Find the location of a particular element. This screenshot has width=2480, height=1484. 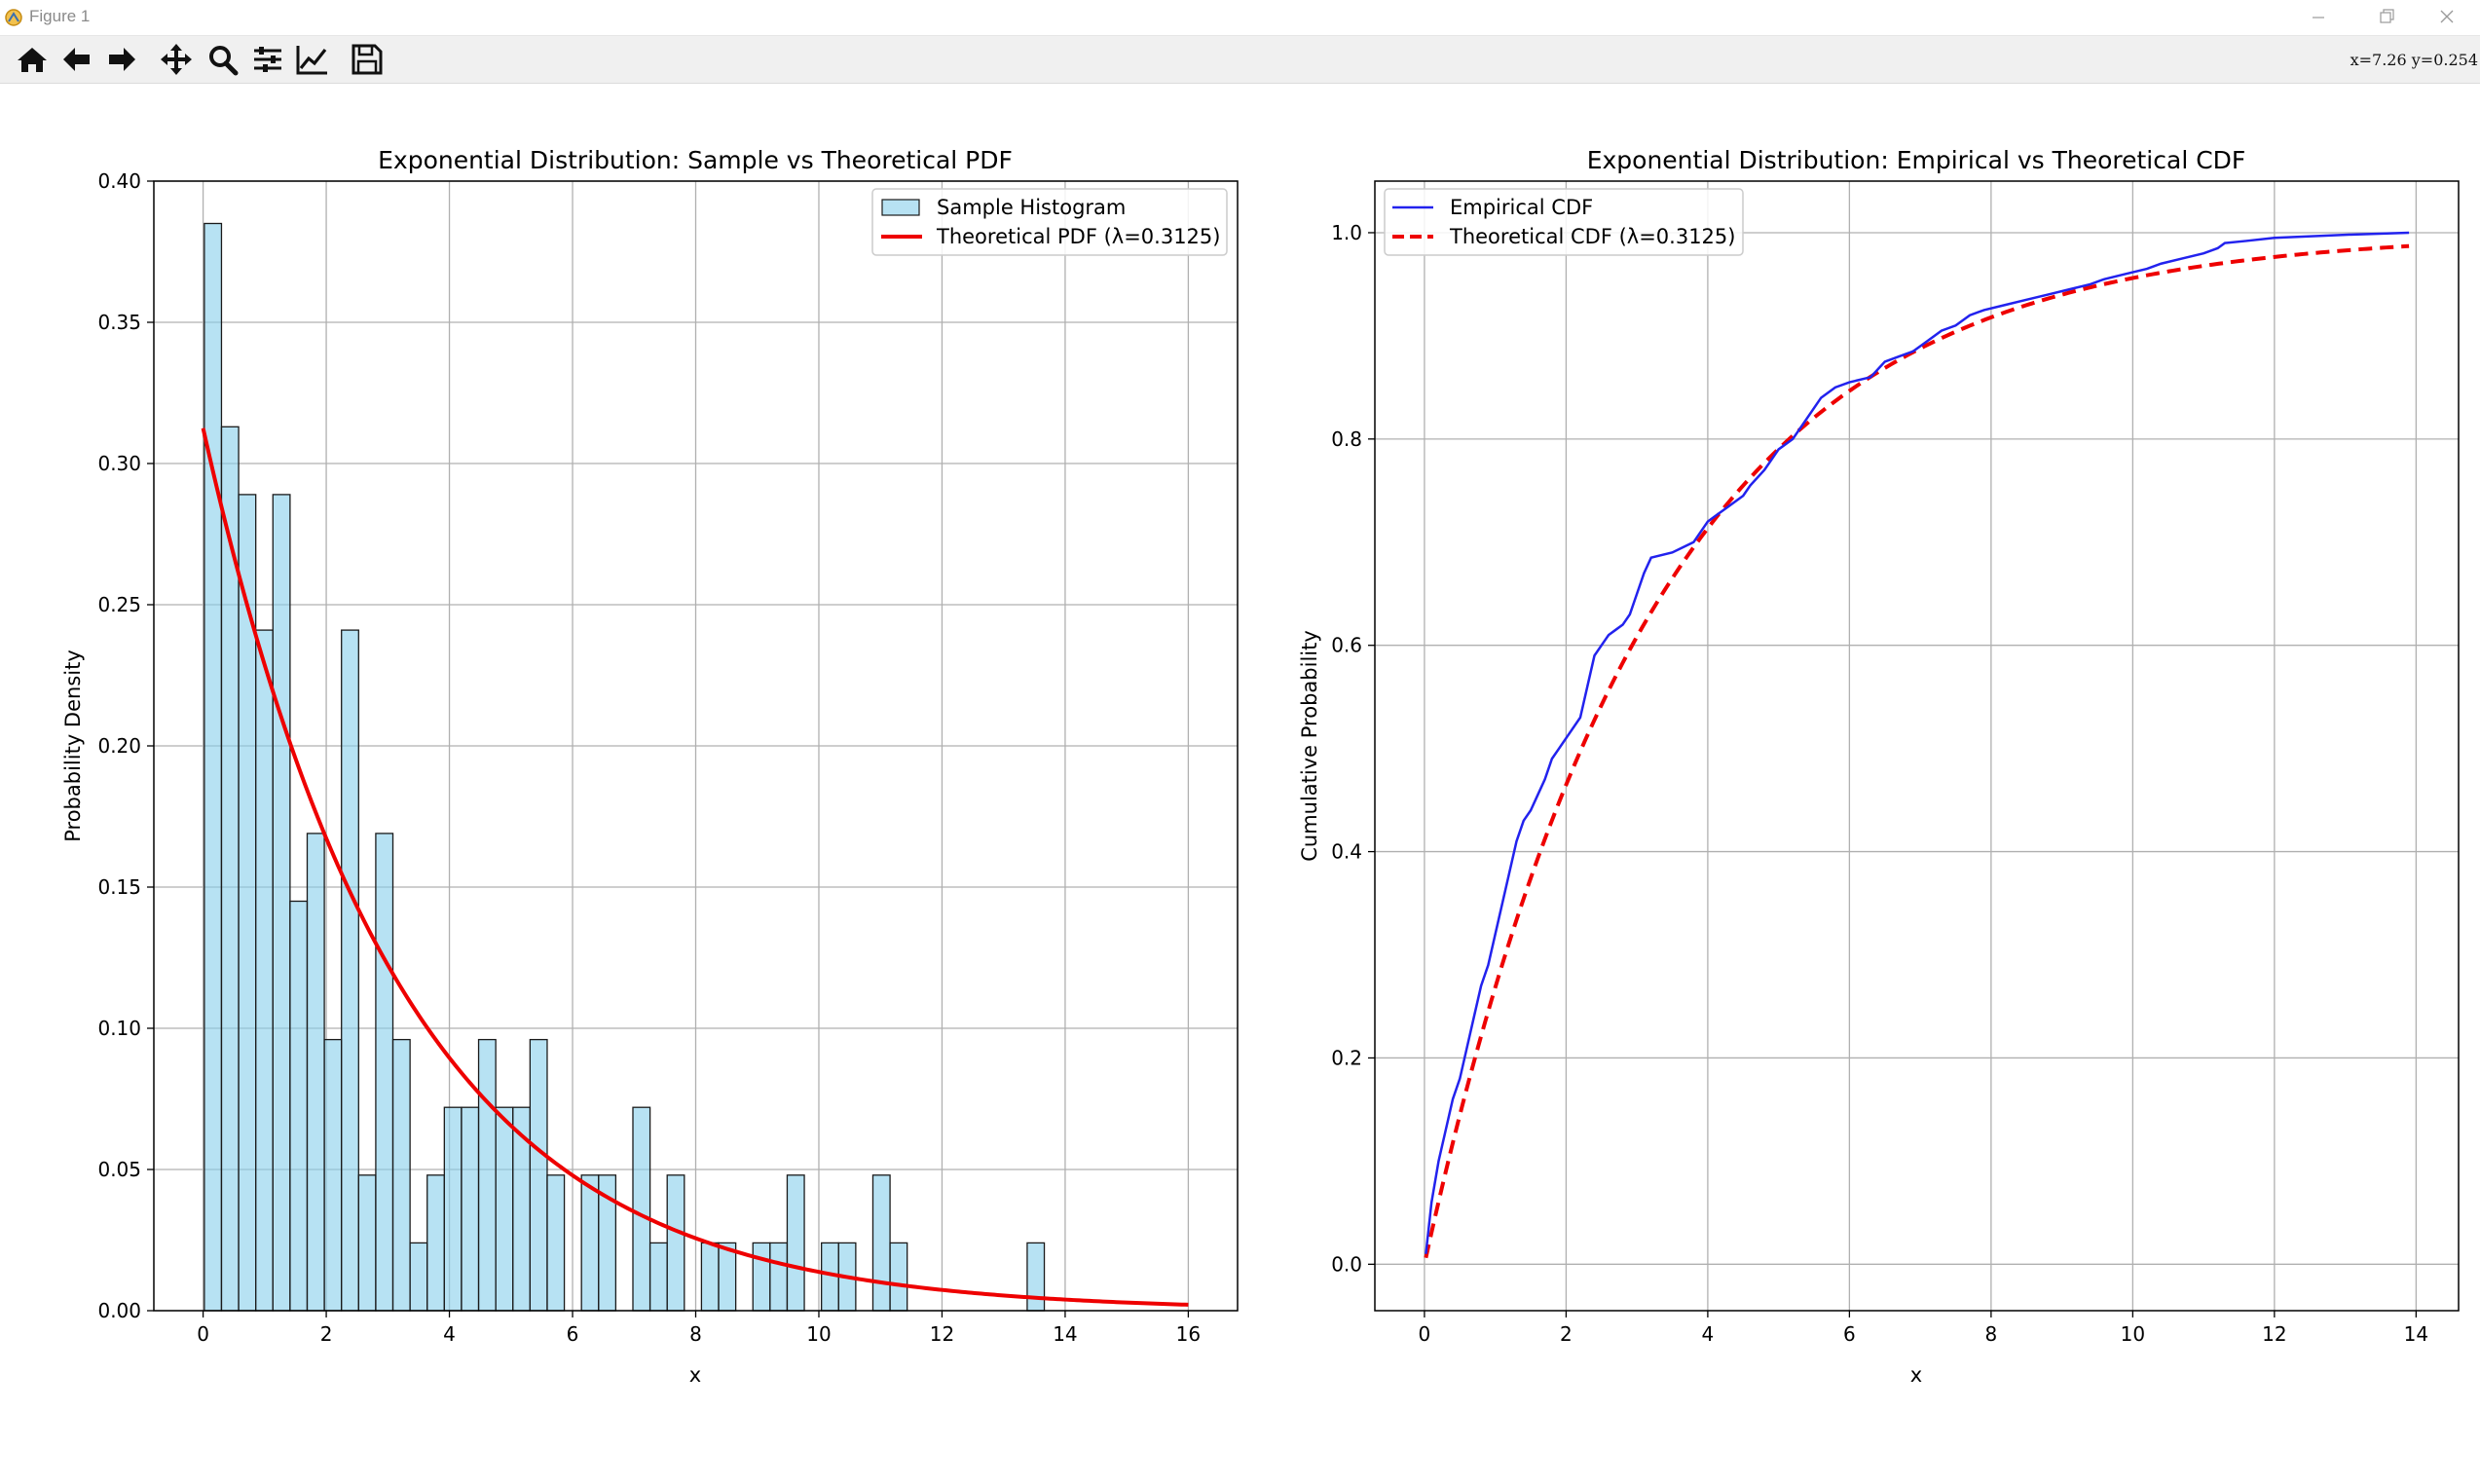

pdf-x-tick-label: 16 is located at coordinates (1189, 1334).